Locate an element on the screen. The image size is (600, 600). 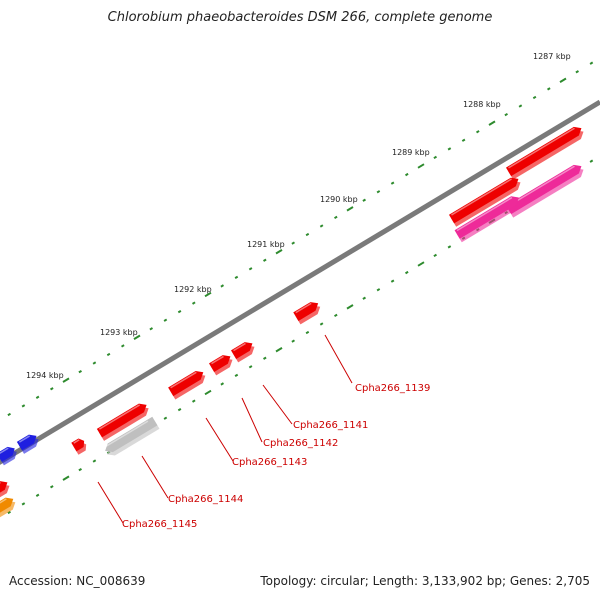
gene-gray is located at coordinates (132, 436).